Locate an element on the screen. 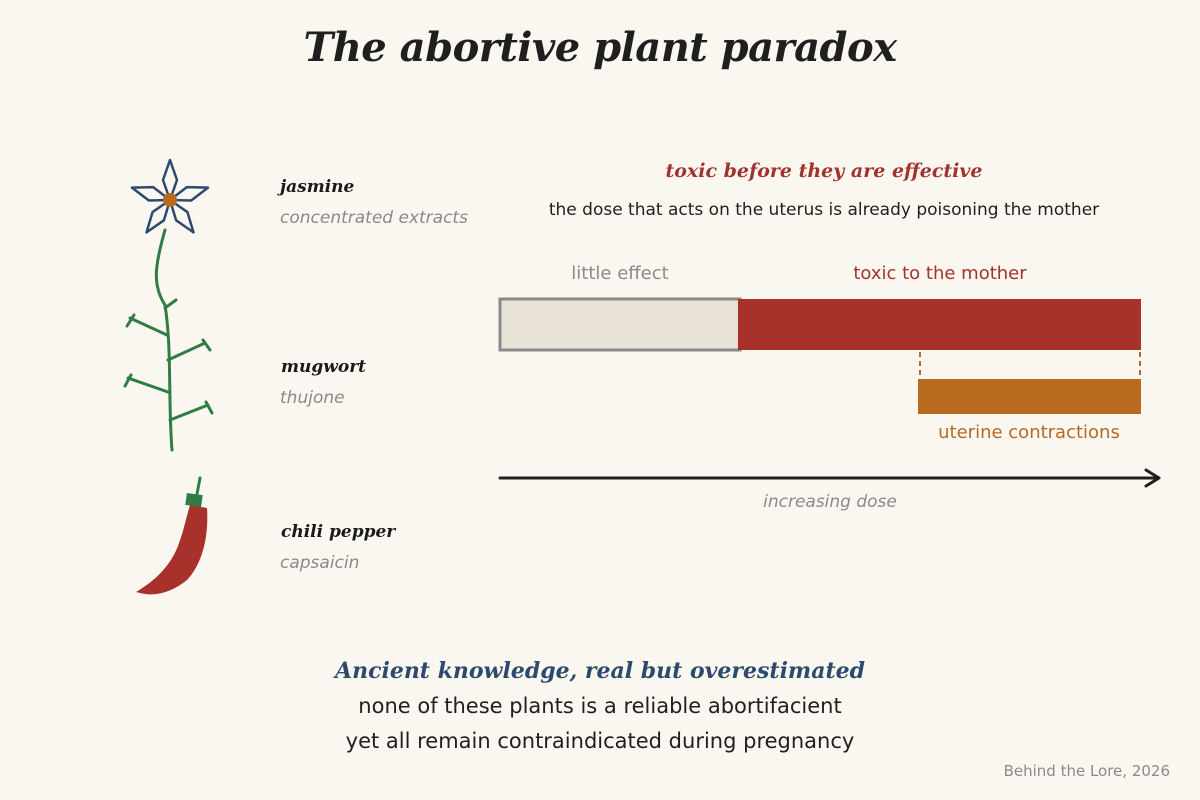 This screenshot has width=1200, height=800. toxic-label: toxic to the mother is located at coordinates (940, 273).